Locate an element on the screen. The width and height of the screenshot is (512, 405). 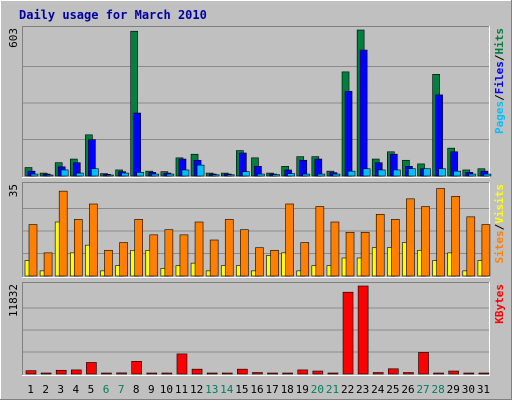
x-tick-label: 9 is located at coordinates (151, 389).